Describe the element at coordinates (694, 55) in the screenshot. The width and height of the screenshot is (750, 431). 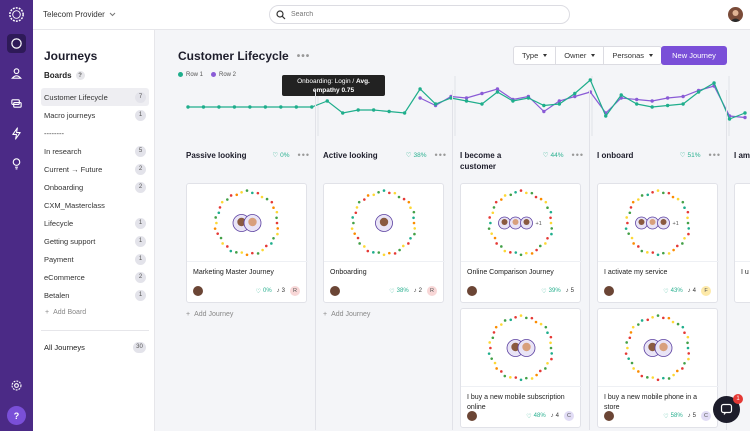
I see `new-journey-button: New Journey` at that location.